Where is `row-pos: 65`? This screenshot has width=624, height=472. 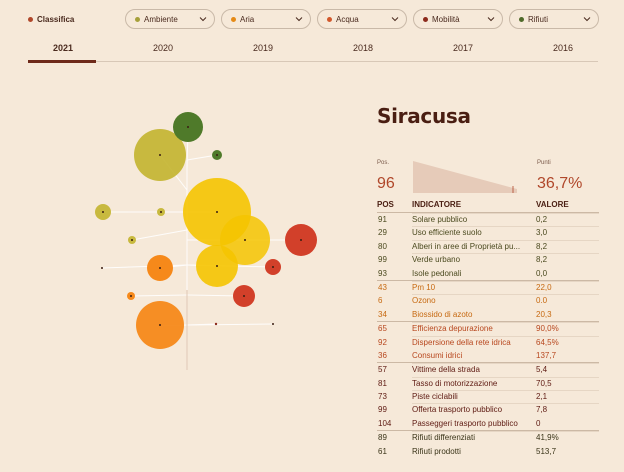 row-pos: 65 is located at coordinates (382, 329).